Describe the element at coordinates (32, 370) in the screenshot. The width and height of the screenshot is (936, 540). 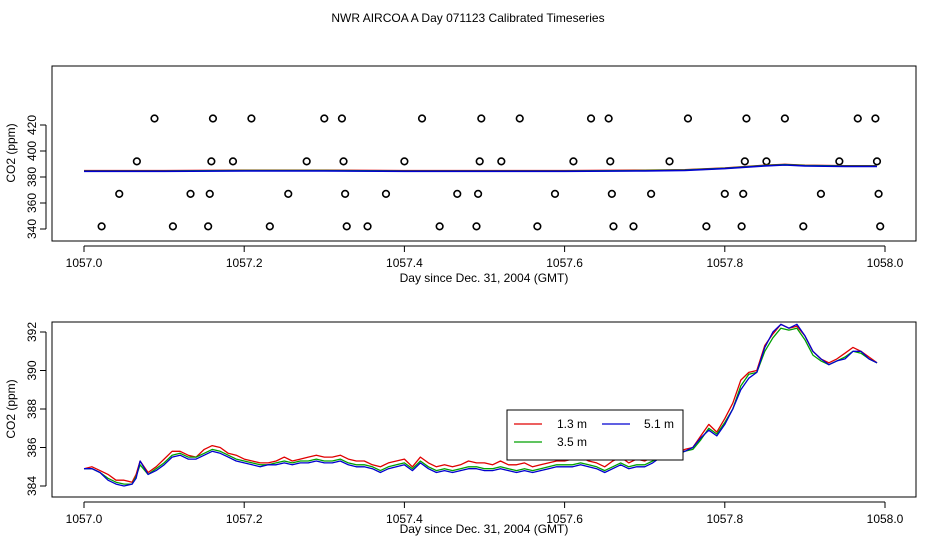
I see `bottom-y-tick-label: 390` at that location.